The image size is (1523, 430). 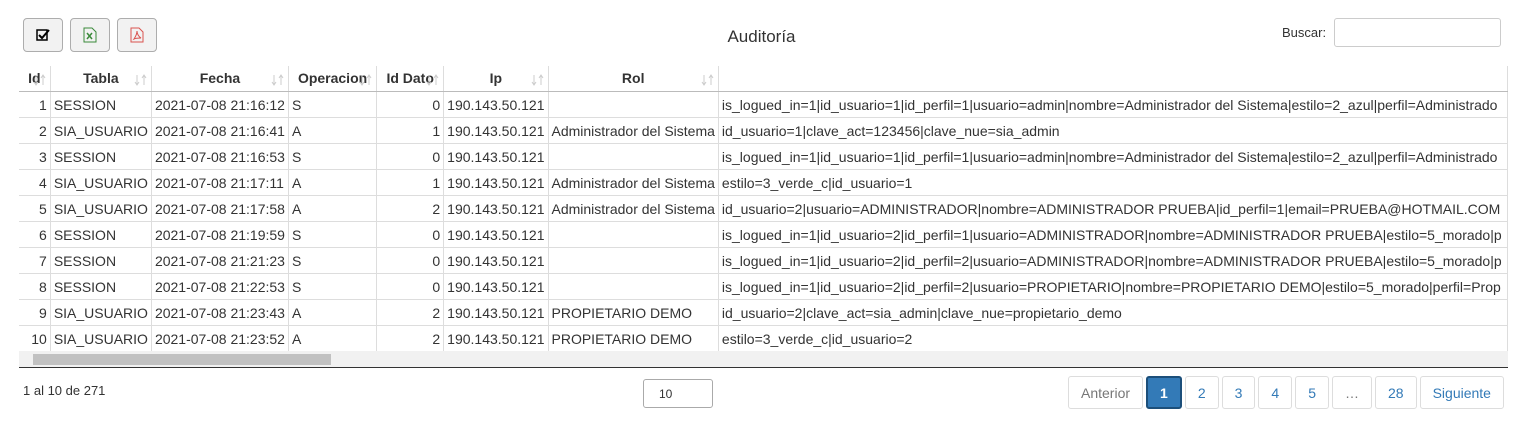 I want to click on cell: 2021-07-08 21:22:53, so click(x=220, y=286).